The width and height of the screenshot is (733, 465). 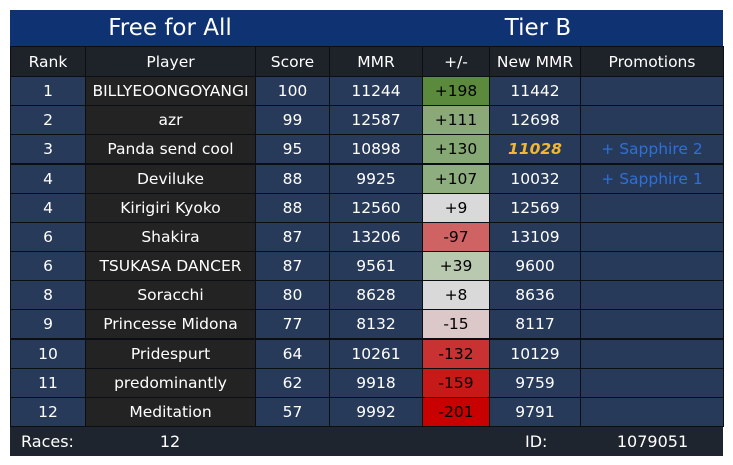 What do you see at coordinates (170, 149) in the screenshot?
I see `player-cell: Panda send cool` at bounding box center [170, 149].